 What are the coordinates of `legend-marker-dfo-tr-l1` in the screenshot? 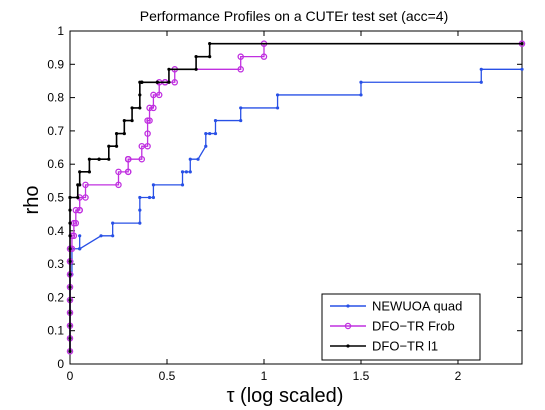 It's located at (348, 346).